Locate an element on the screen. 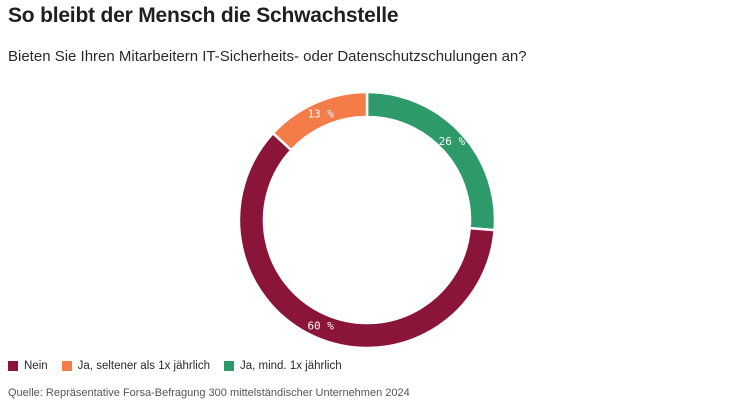  legend-item-seltener: Ja, seltener als 1x jährlich is located at coordinates (135, 366).